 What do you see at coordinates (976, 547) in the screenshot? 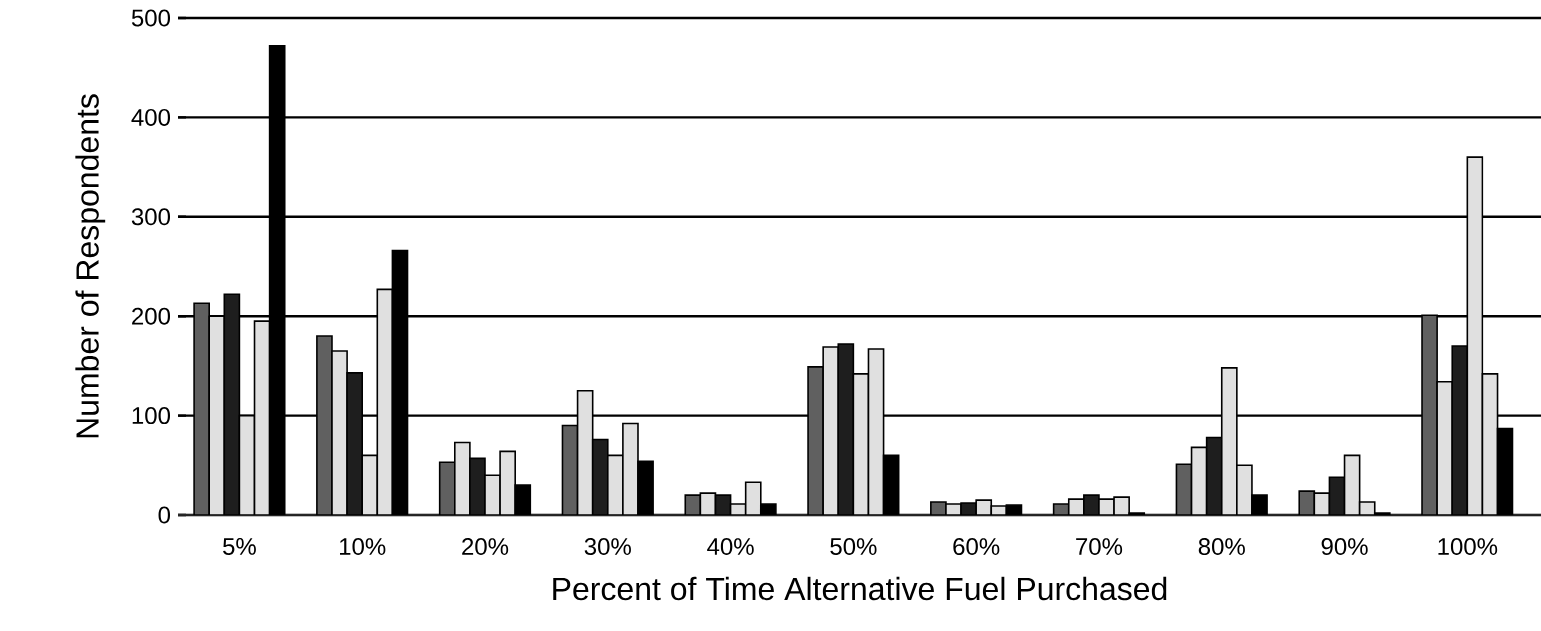
I see `x-tick-label: 60%` at bounding box center [976, 547].